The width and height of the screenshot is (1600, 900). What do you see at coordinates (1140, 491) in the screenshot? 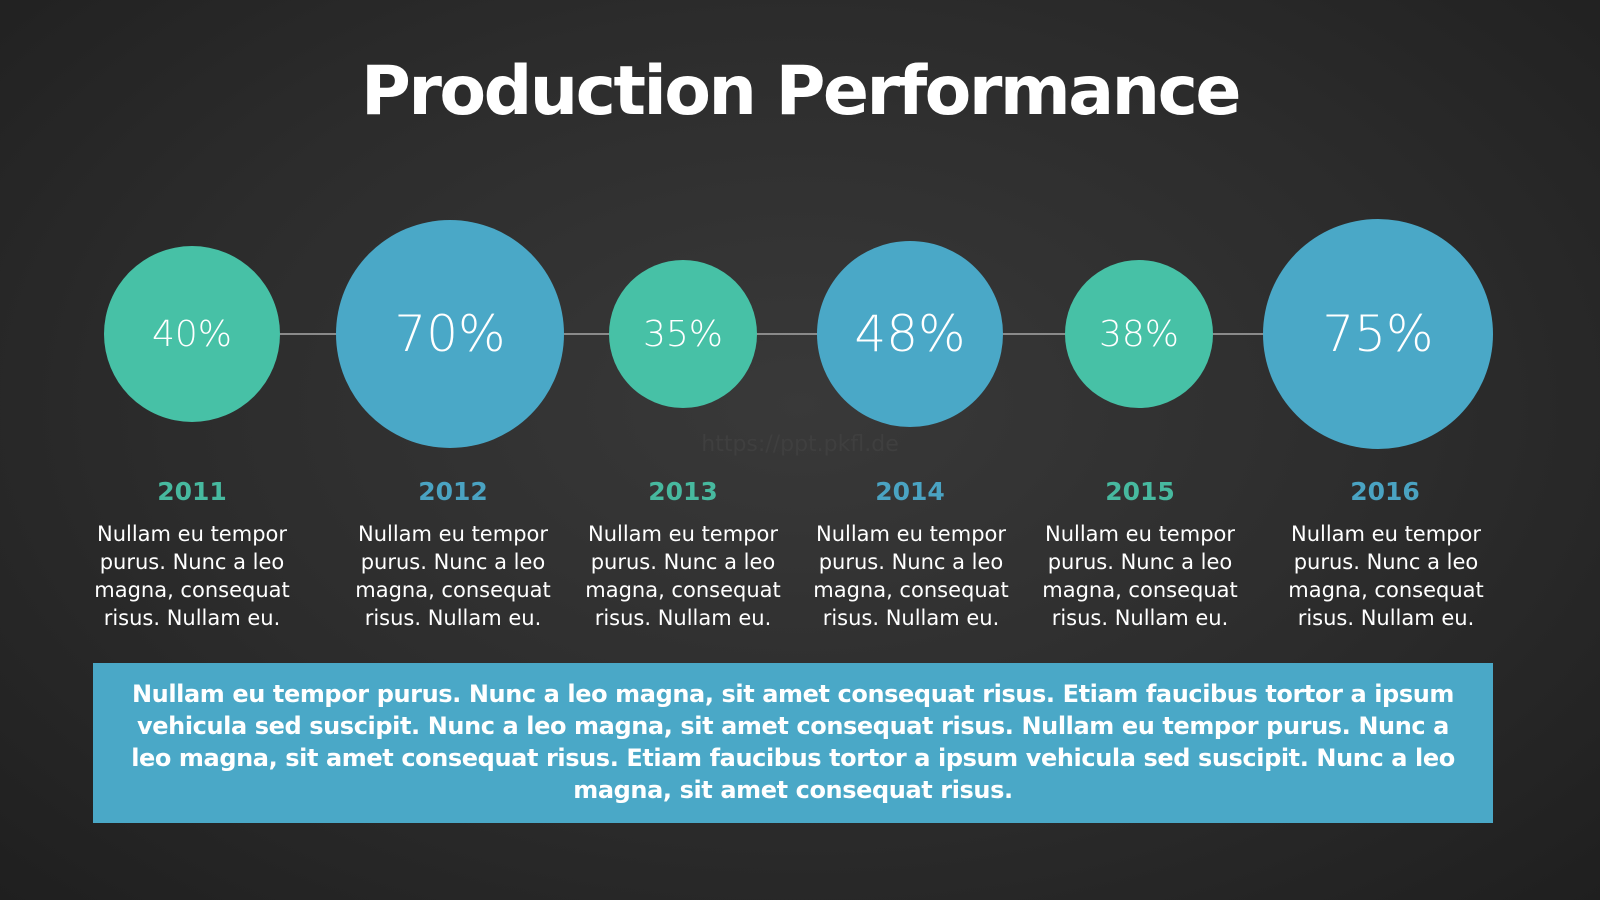
I see `year-label-2015: 2015` at bounding box center [1140, 491].